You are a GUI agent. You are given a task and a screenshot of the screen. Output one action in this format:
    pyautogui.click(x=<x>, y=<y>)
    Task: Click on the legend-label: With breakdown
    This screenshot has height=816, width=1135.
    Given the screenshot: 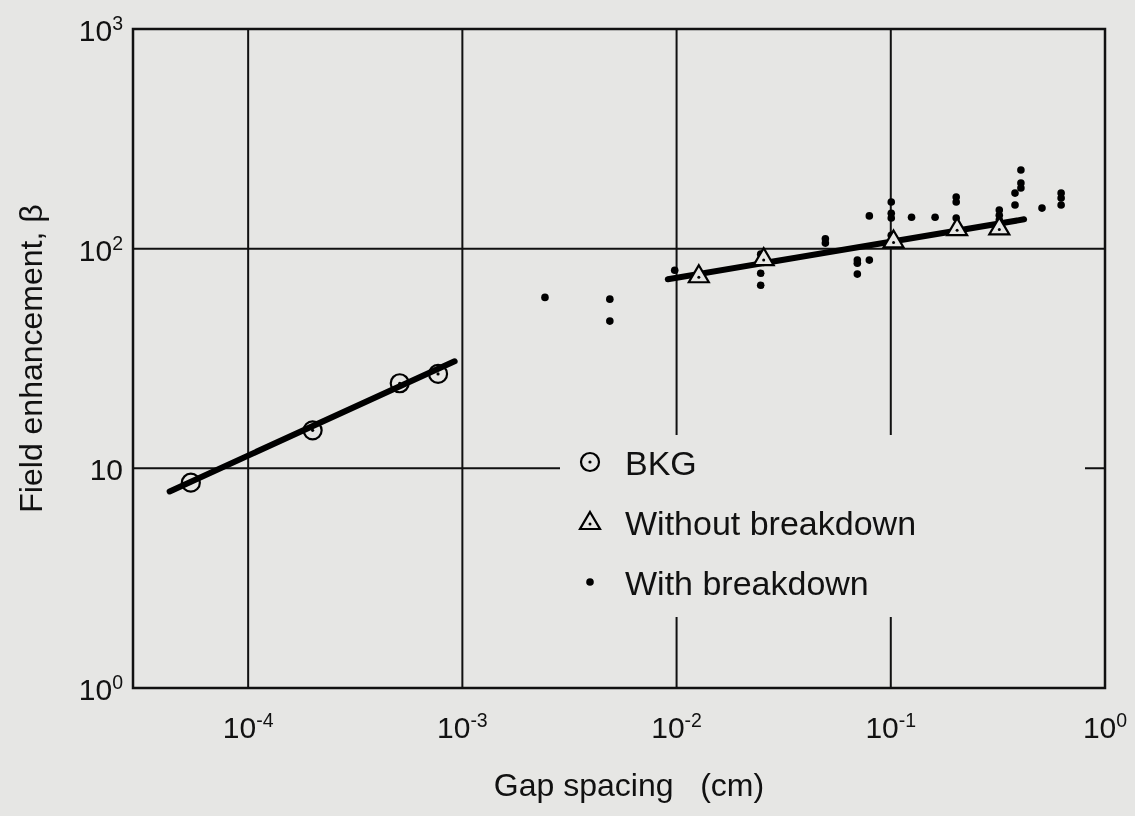 What is the action you would take?
    pyautogui.click(x=747, y=583)
    